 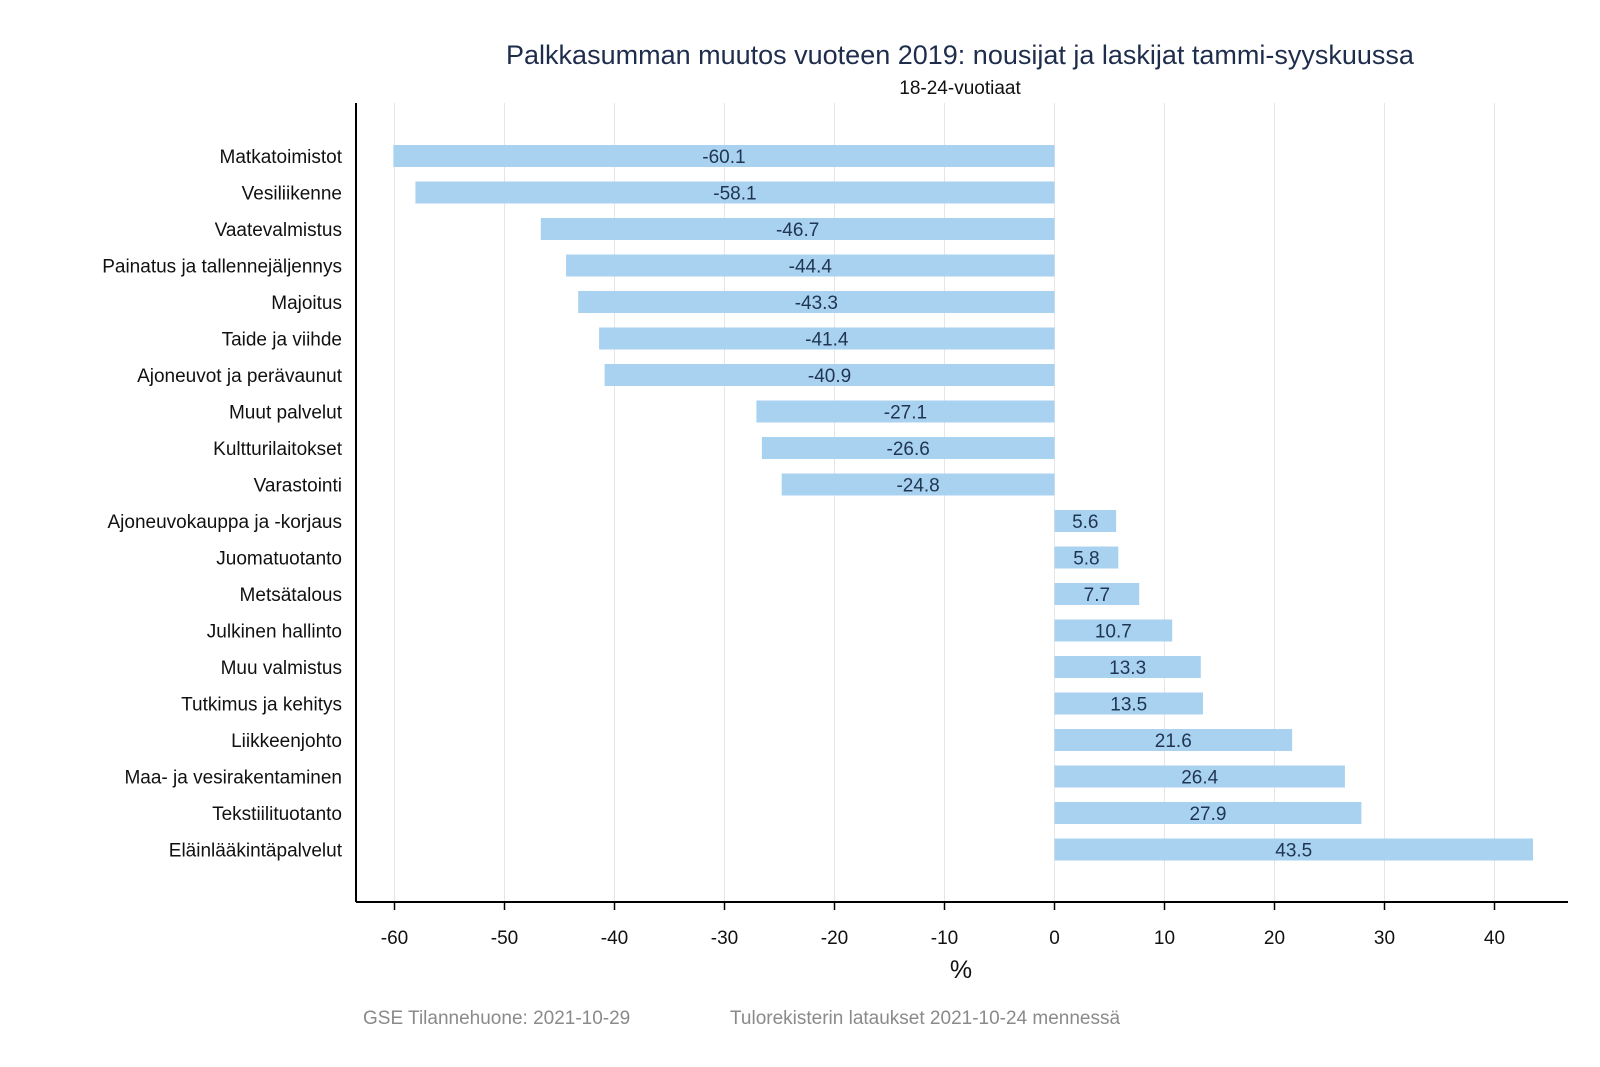 I want to click on bar-value-label: 5.6, so click(x=1085, y=522).